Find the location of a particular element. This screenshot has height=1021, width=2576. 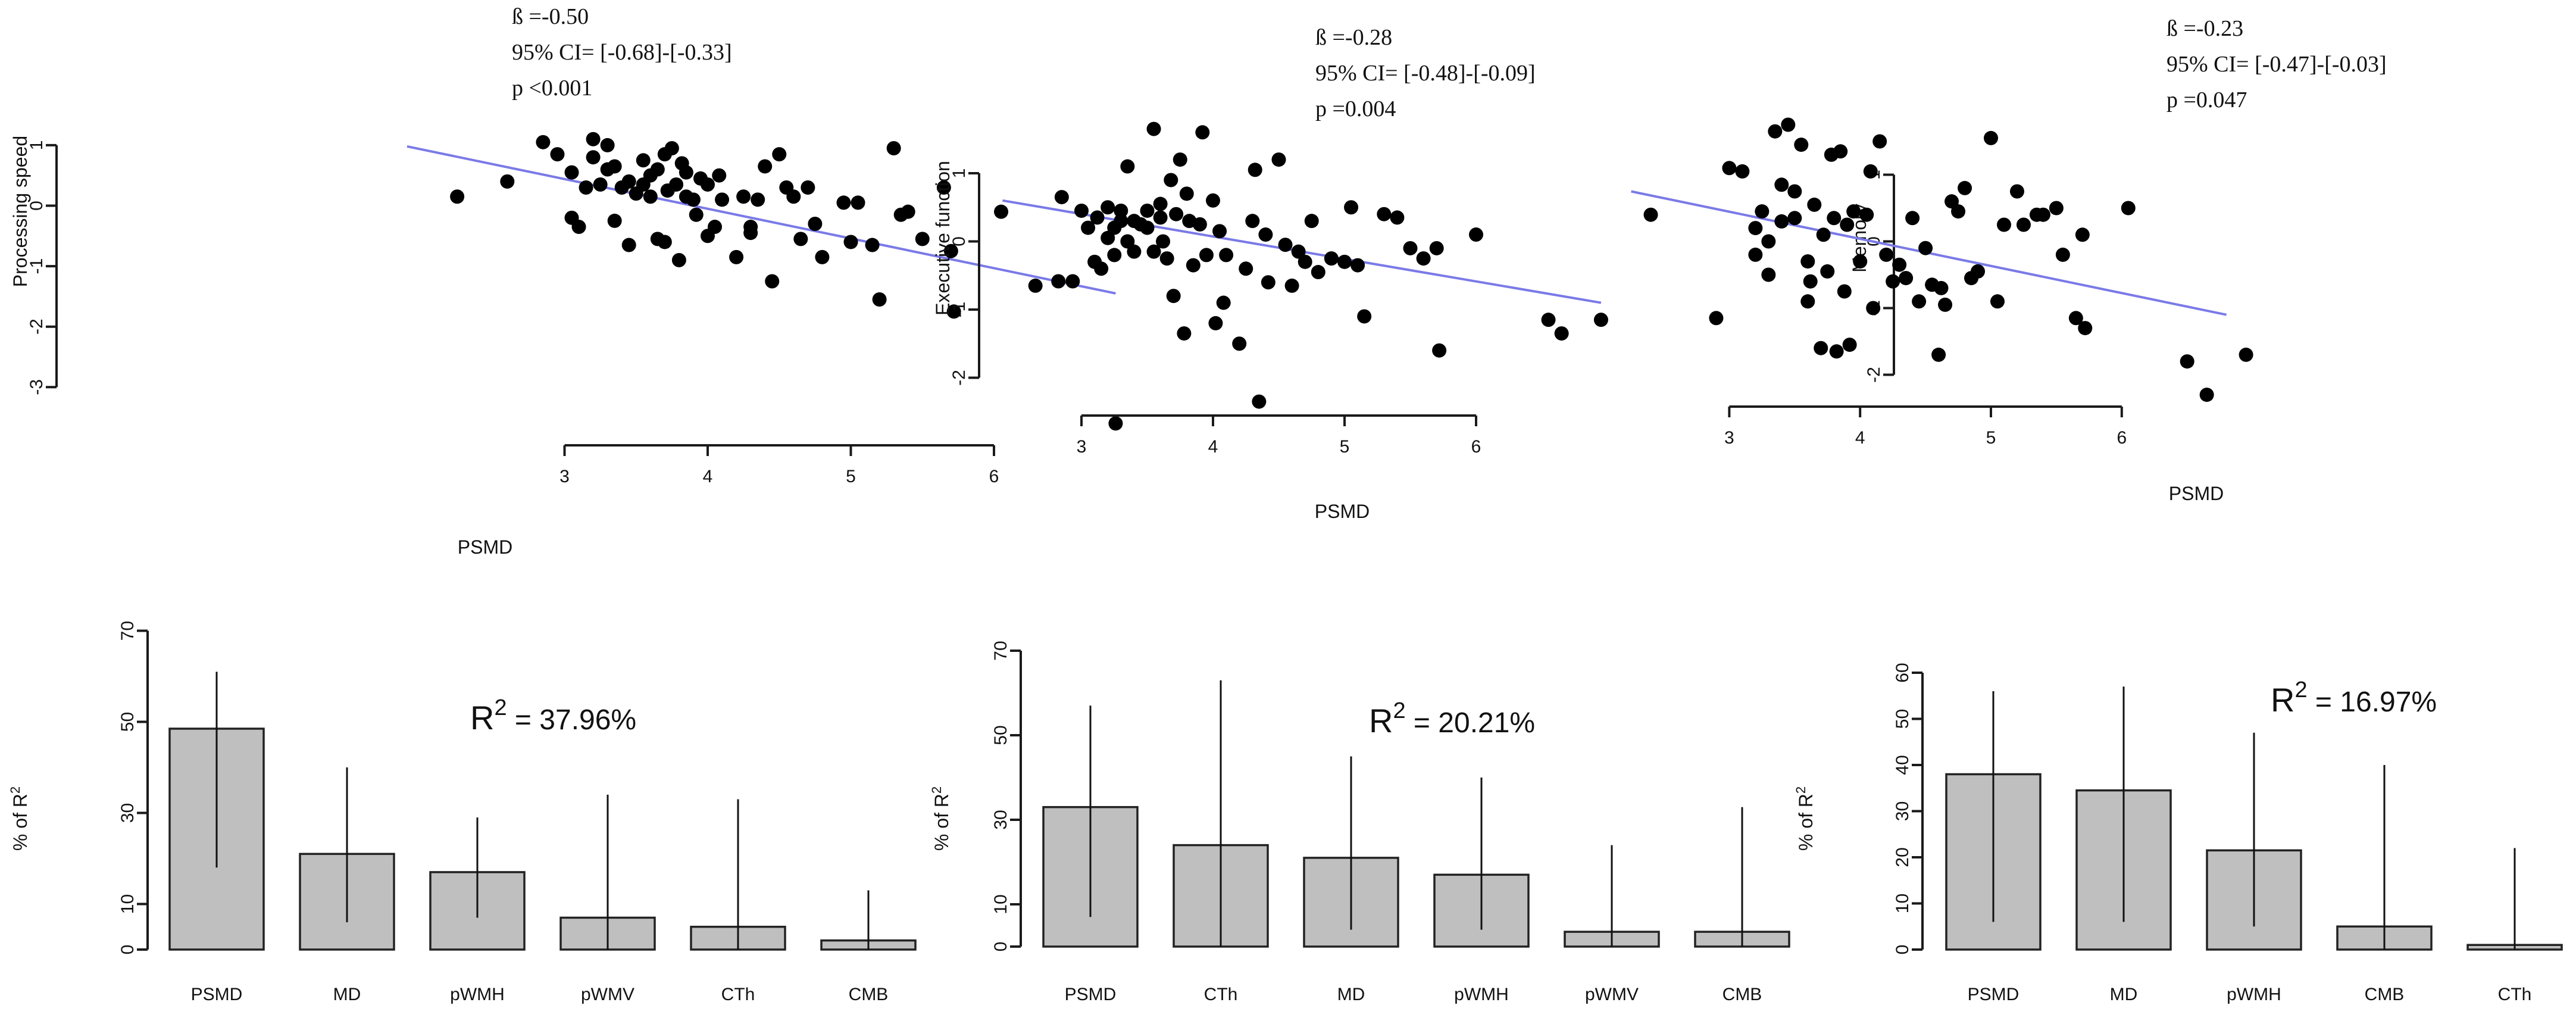

y-tick-label: 70 is located at coordinates (1001, 650).